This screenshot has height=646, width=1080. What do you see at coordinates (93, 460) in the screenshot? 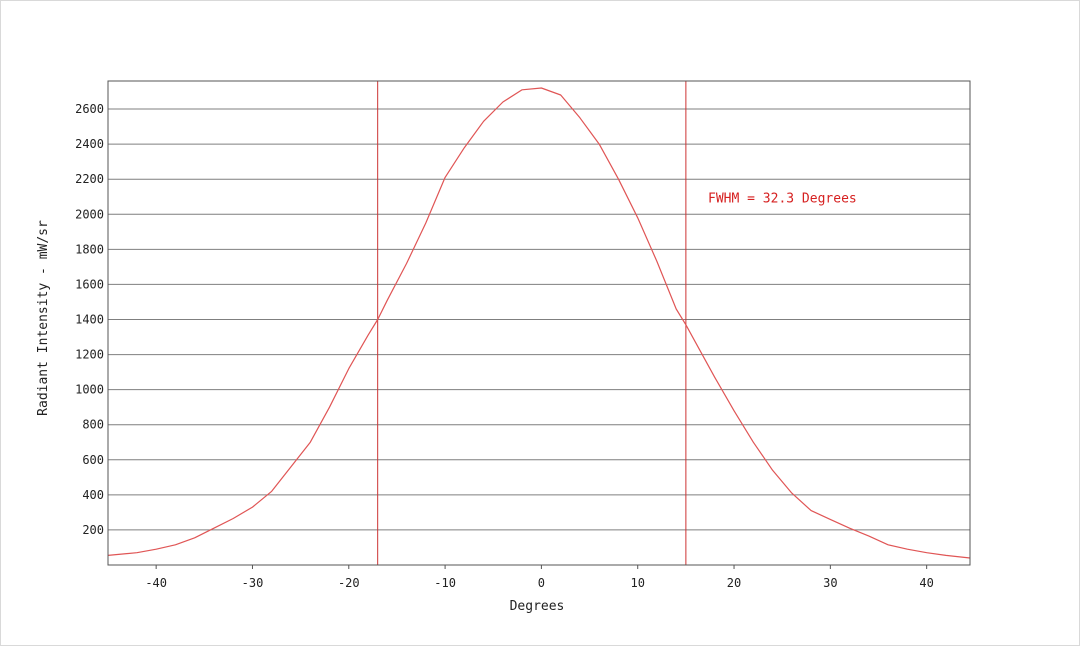
I see `y-tick-label: 600` at bounding box center [93, 460].